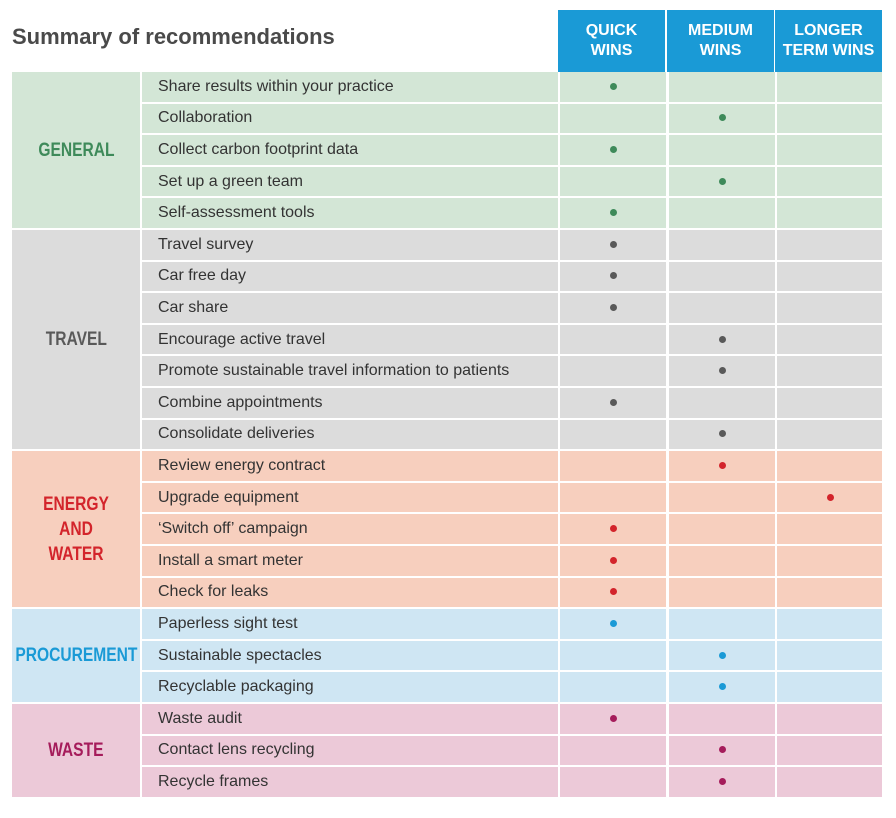  Describe the element at coordinates (349, 720) in the screenshot. I see `row-label: Waste audit` at that location.